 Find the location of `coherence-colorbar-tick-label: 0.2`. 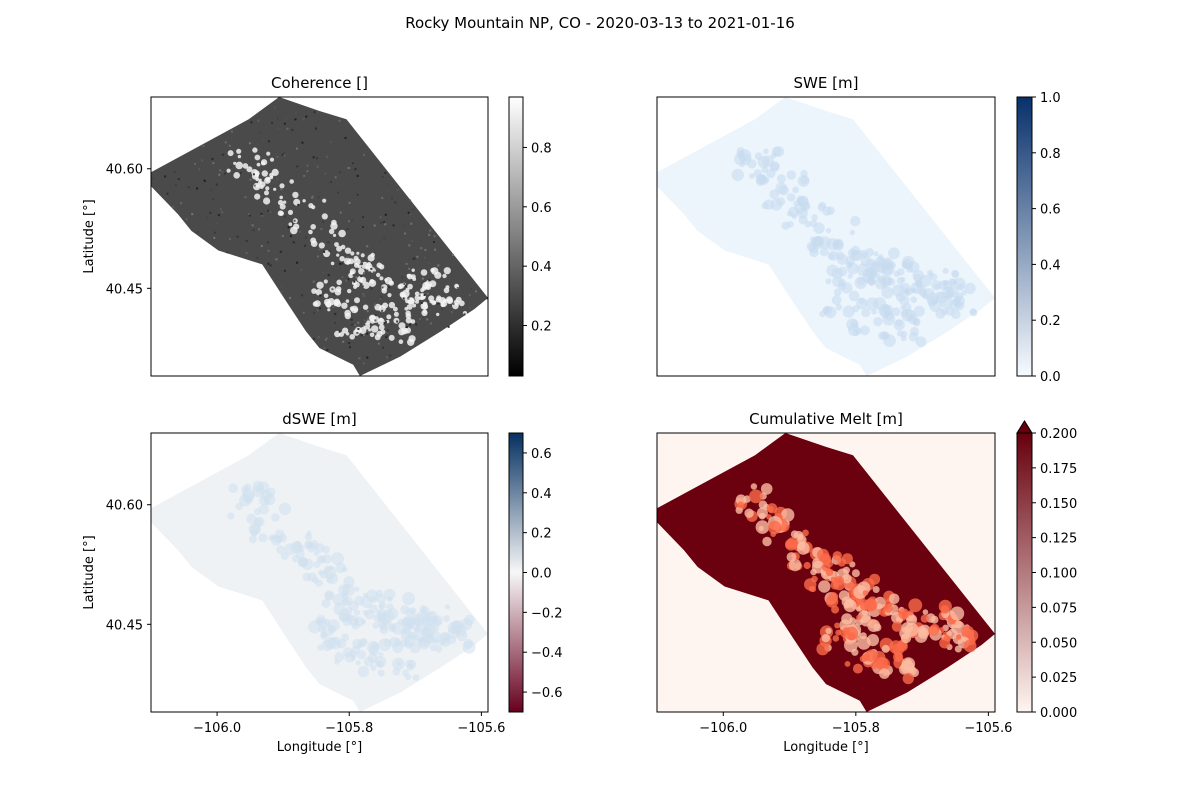

coherence-colorbar-tick-label: 0.2 is located at coordinates (541, 327).